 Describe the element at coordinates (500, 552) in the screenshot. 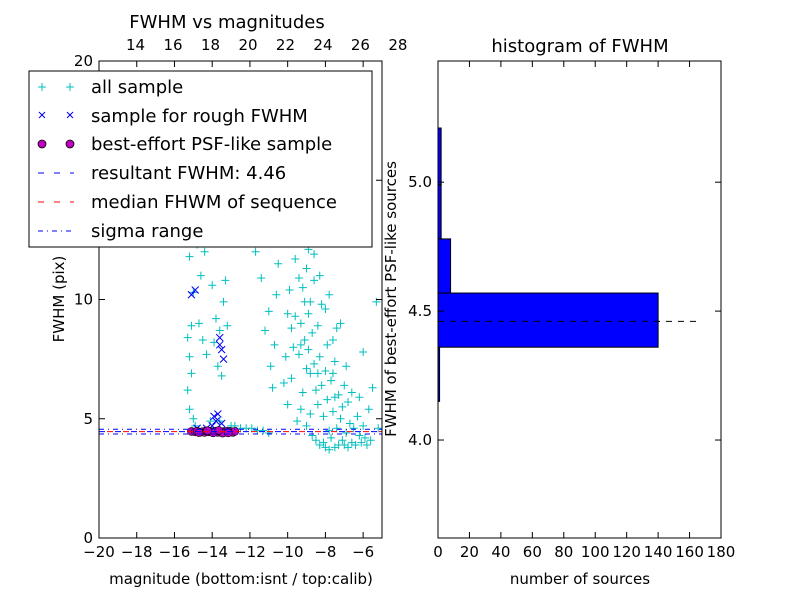

I see `x-tick-label: 40` at that location.